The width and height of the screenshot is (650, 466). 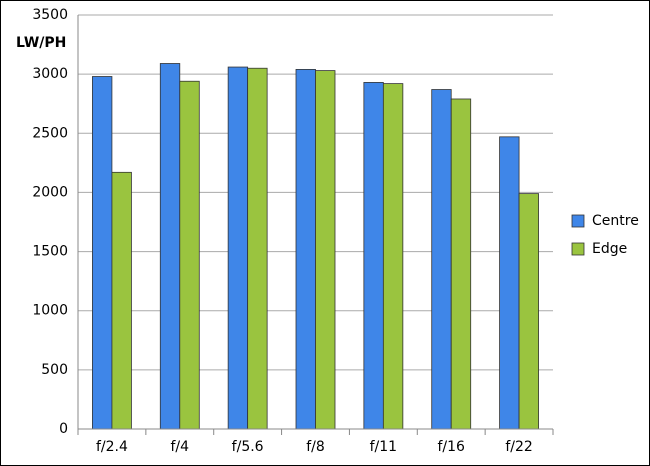 What do you see at coordinates (50, 252) in the screenshot?
I see `y-tick-label: 1500` at bounding box center [50, 252].